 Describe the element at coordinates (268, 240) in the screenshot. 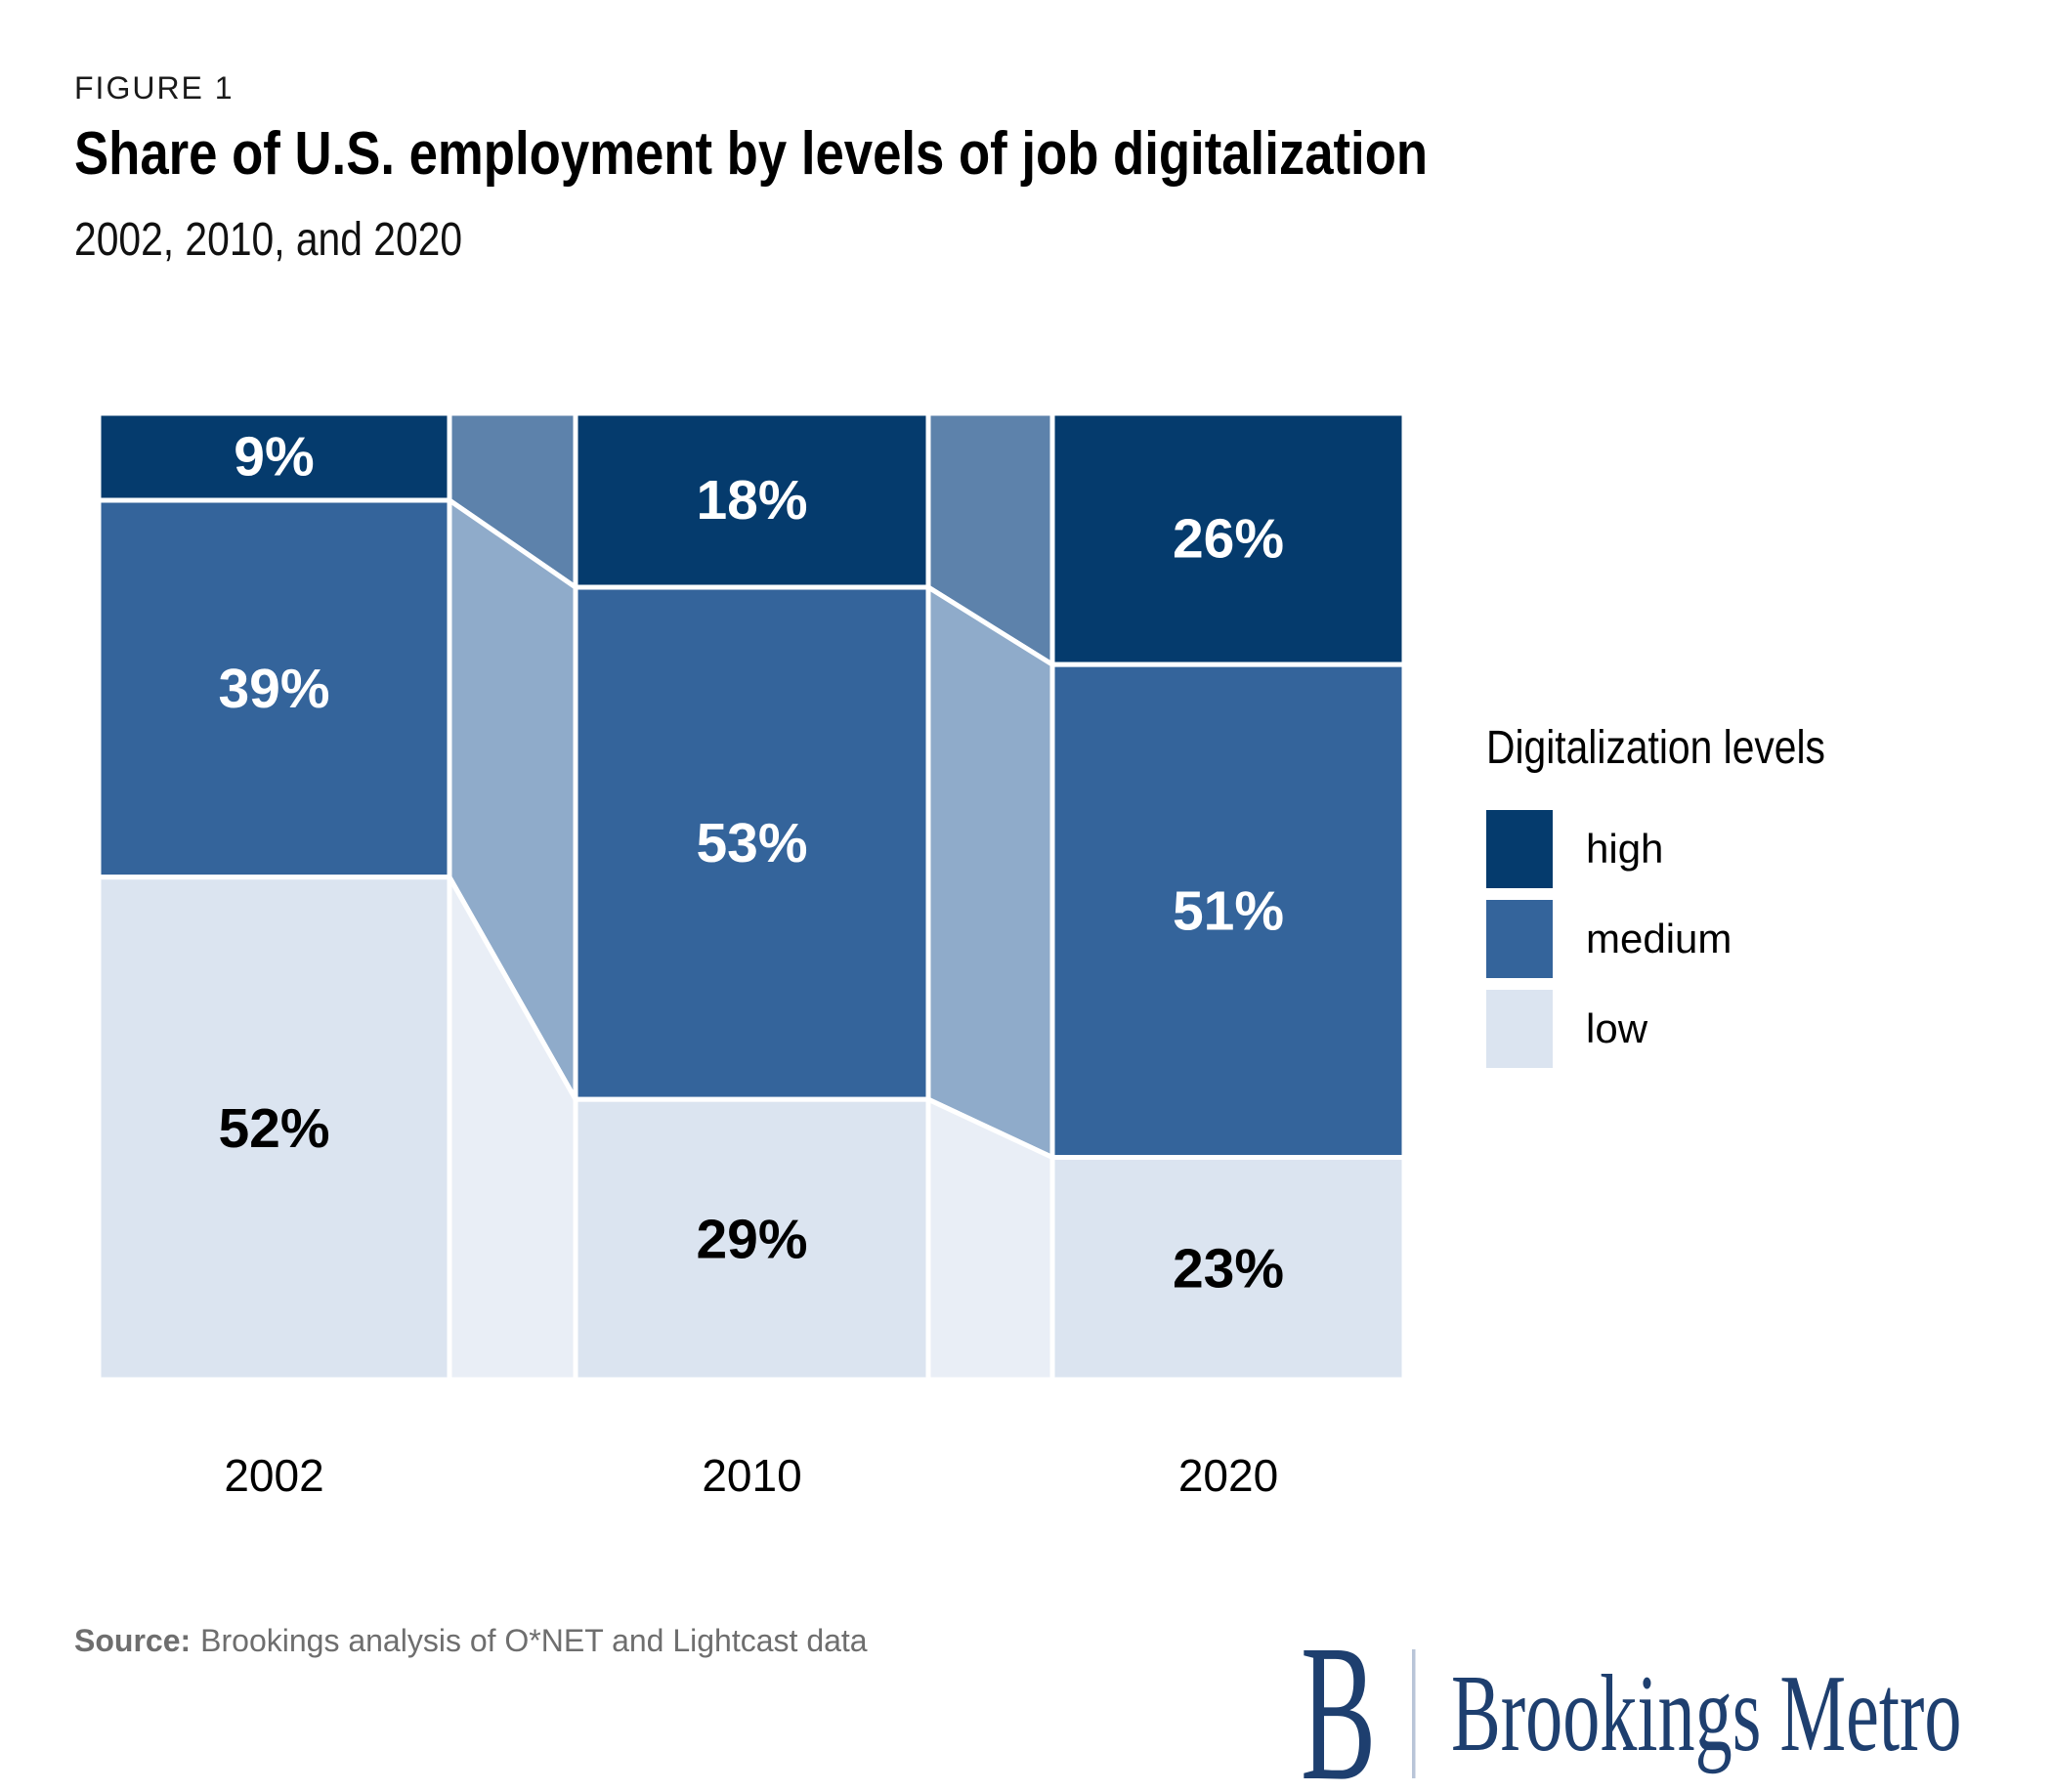

I see `chart-subtitle: 2002, 2010, and 2020` at that location.